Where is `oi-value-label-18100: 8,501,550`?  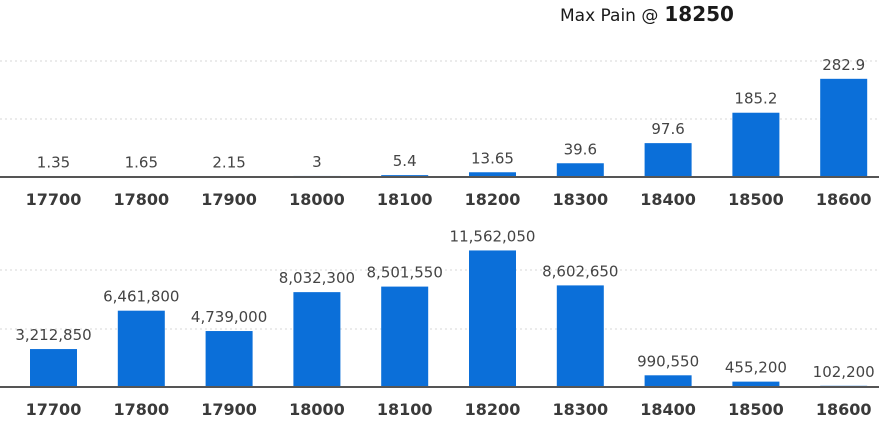
oi-value-label-18100: 8,501,550 is located at coordinates (405, 273).